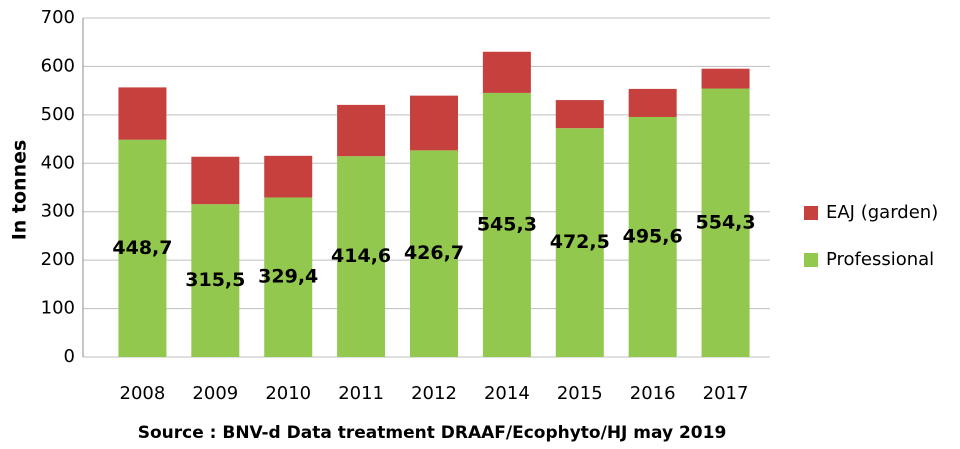 Image resolution: width=960 pixels, height=449 pixels. I want to click on y-tick-label: 500, so click(58, 114).